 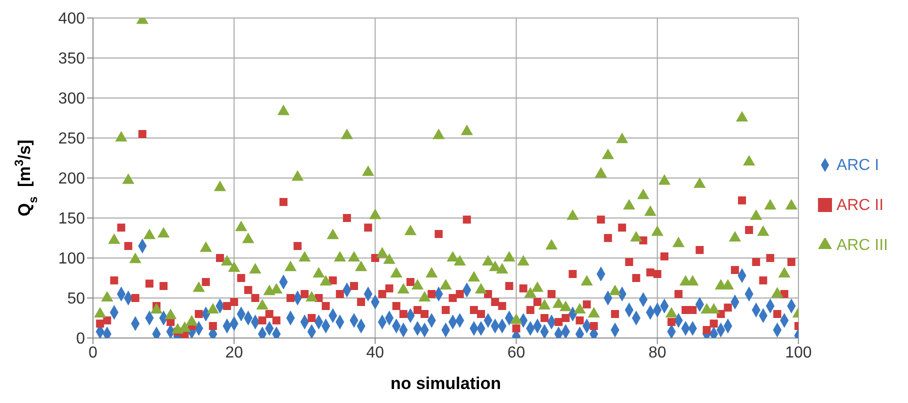 What do you see at coordinates (516, 353) in the screenshot?
I see `x-tick-label: 60` at bounding box center [516, 353].